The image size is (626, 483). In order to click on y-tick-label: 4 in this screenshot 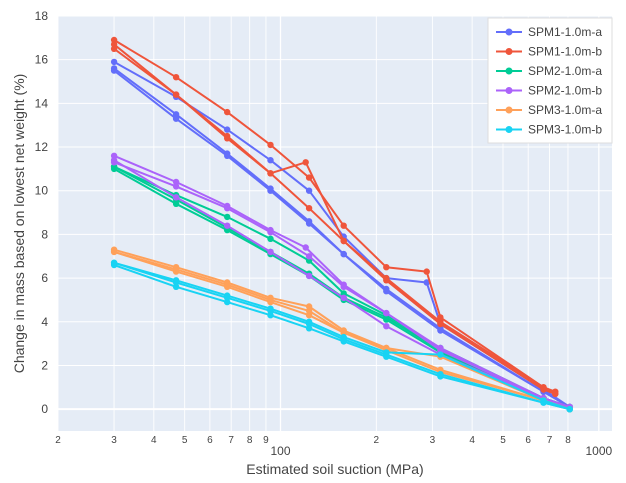, I will do `click(44, 322)`.